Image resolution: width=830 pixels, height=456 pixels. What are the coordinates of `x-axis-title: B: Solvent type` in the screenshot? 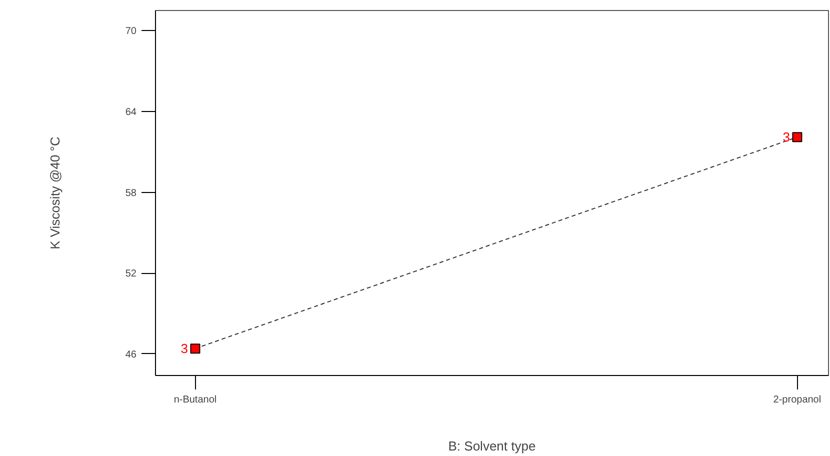 It's located at (492, 446).